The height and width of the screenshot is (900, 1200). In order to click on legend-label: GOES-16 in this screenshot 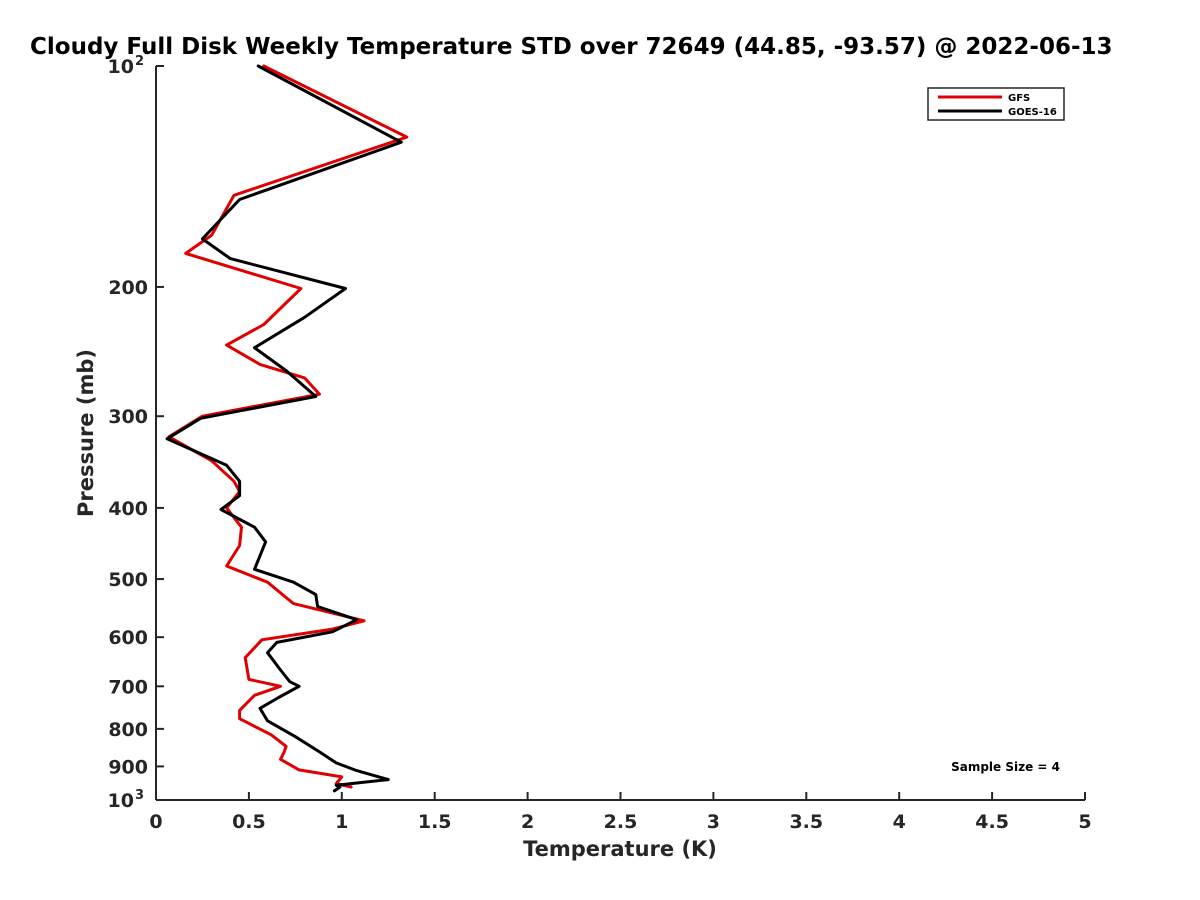, I will do `click(1032, 112)`.